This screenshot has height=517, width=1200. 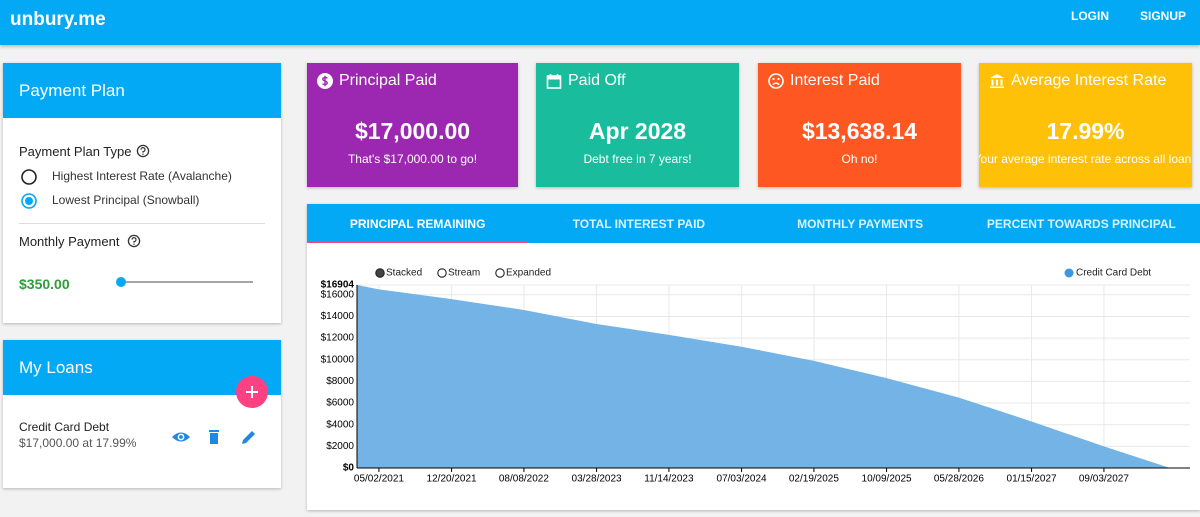 What do you see at coordinates (859, 159) in the screenshot?
I see `stat-note: Oh no!` at bounding box center [859, 159].